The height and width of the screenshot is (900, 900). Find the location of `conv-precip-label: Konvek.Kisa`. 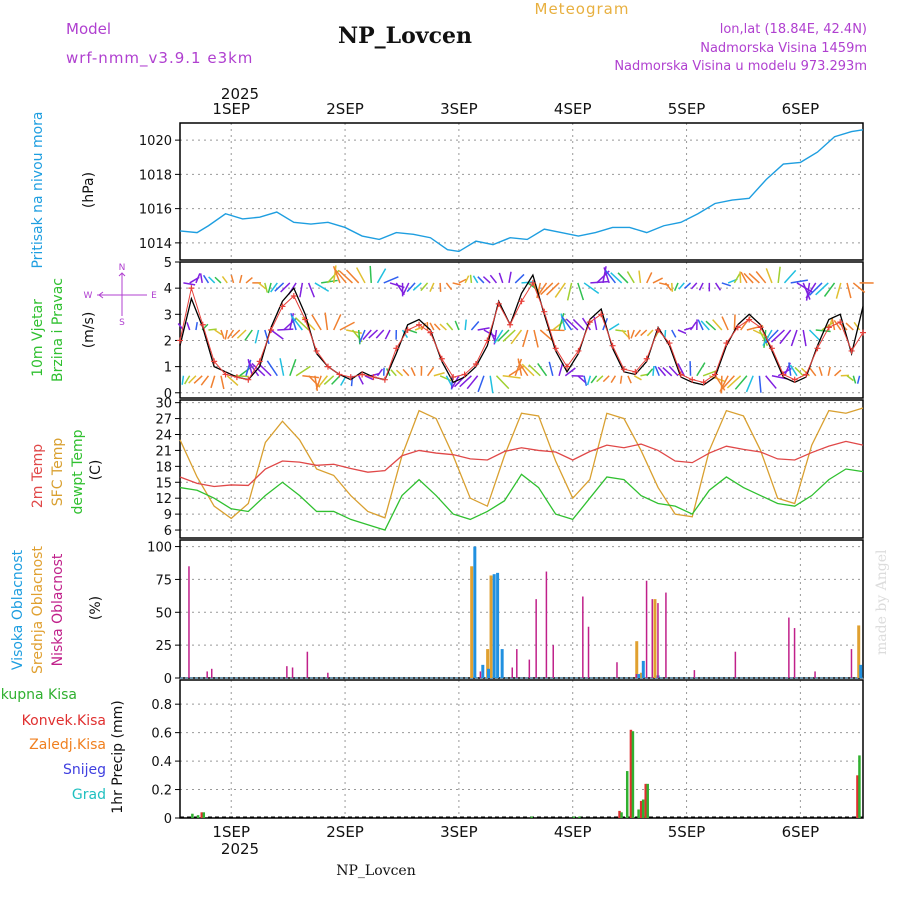

conv-precip-label: Konvek.Kisa is located at coordinates (64, 721).